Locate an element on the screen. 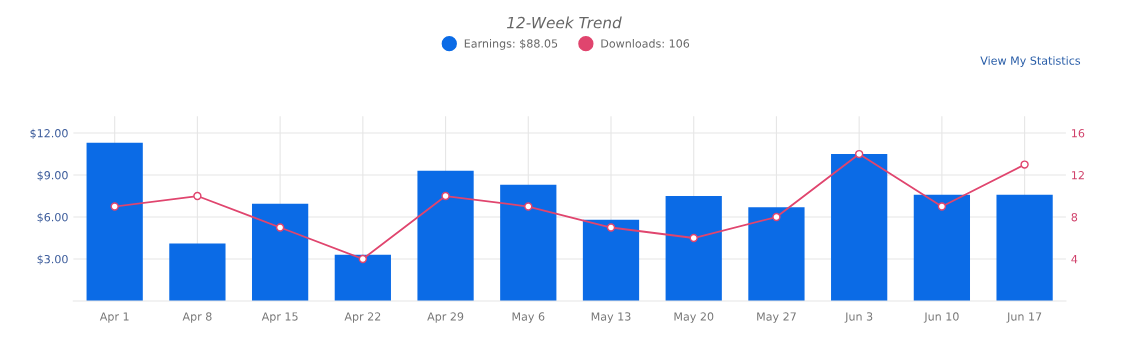 This screenshot has width=1128, height=342. y2-tick-label: 8 is located at coordinates (1074, 217).